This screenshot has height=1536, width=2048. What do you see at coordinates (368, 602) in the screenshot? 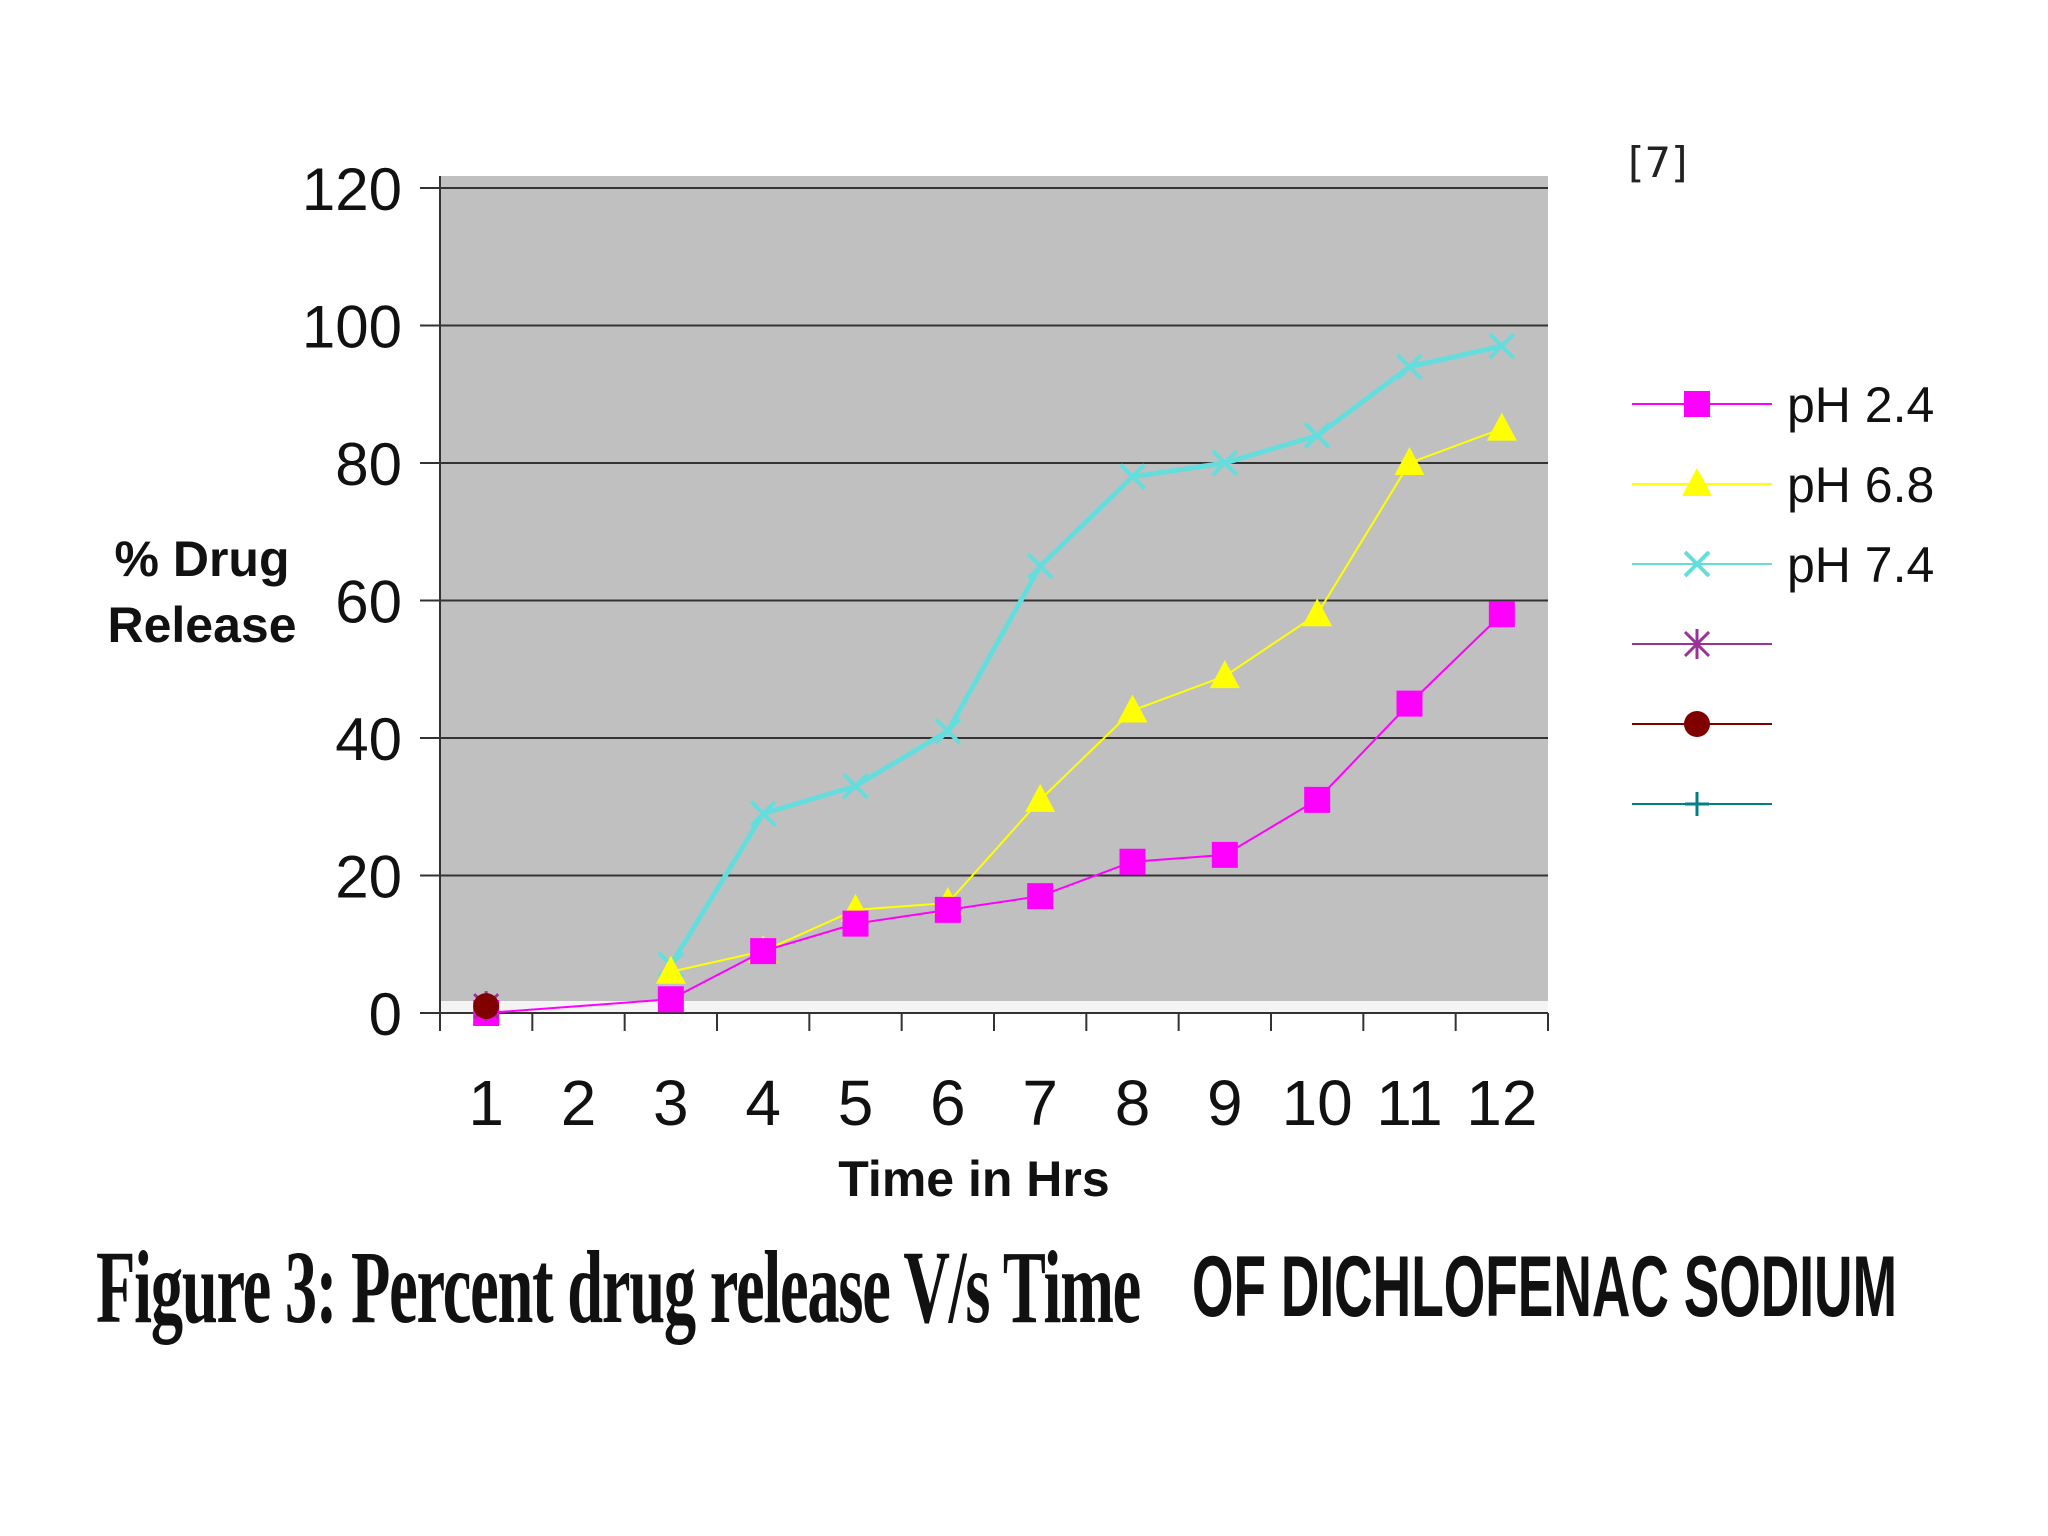
I see `y-tick-label: 60` at bounding box center [368, 602].